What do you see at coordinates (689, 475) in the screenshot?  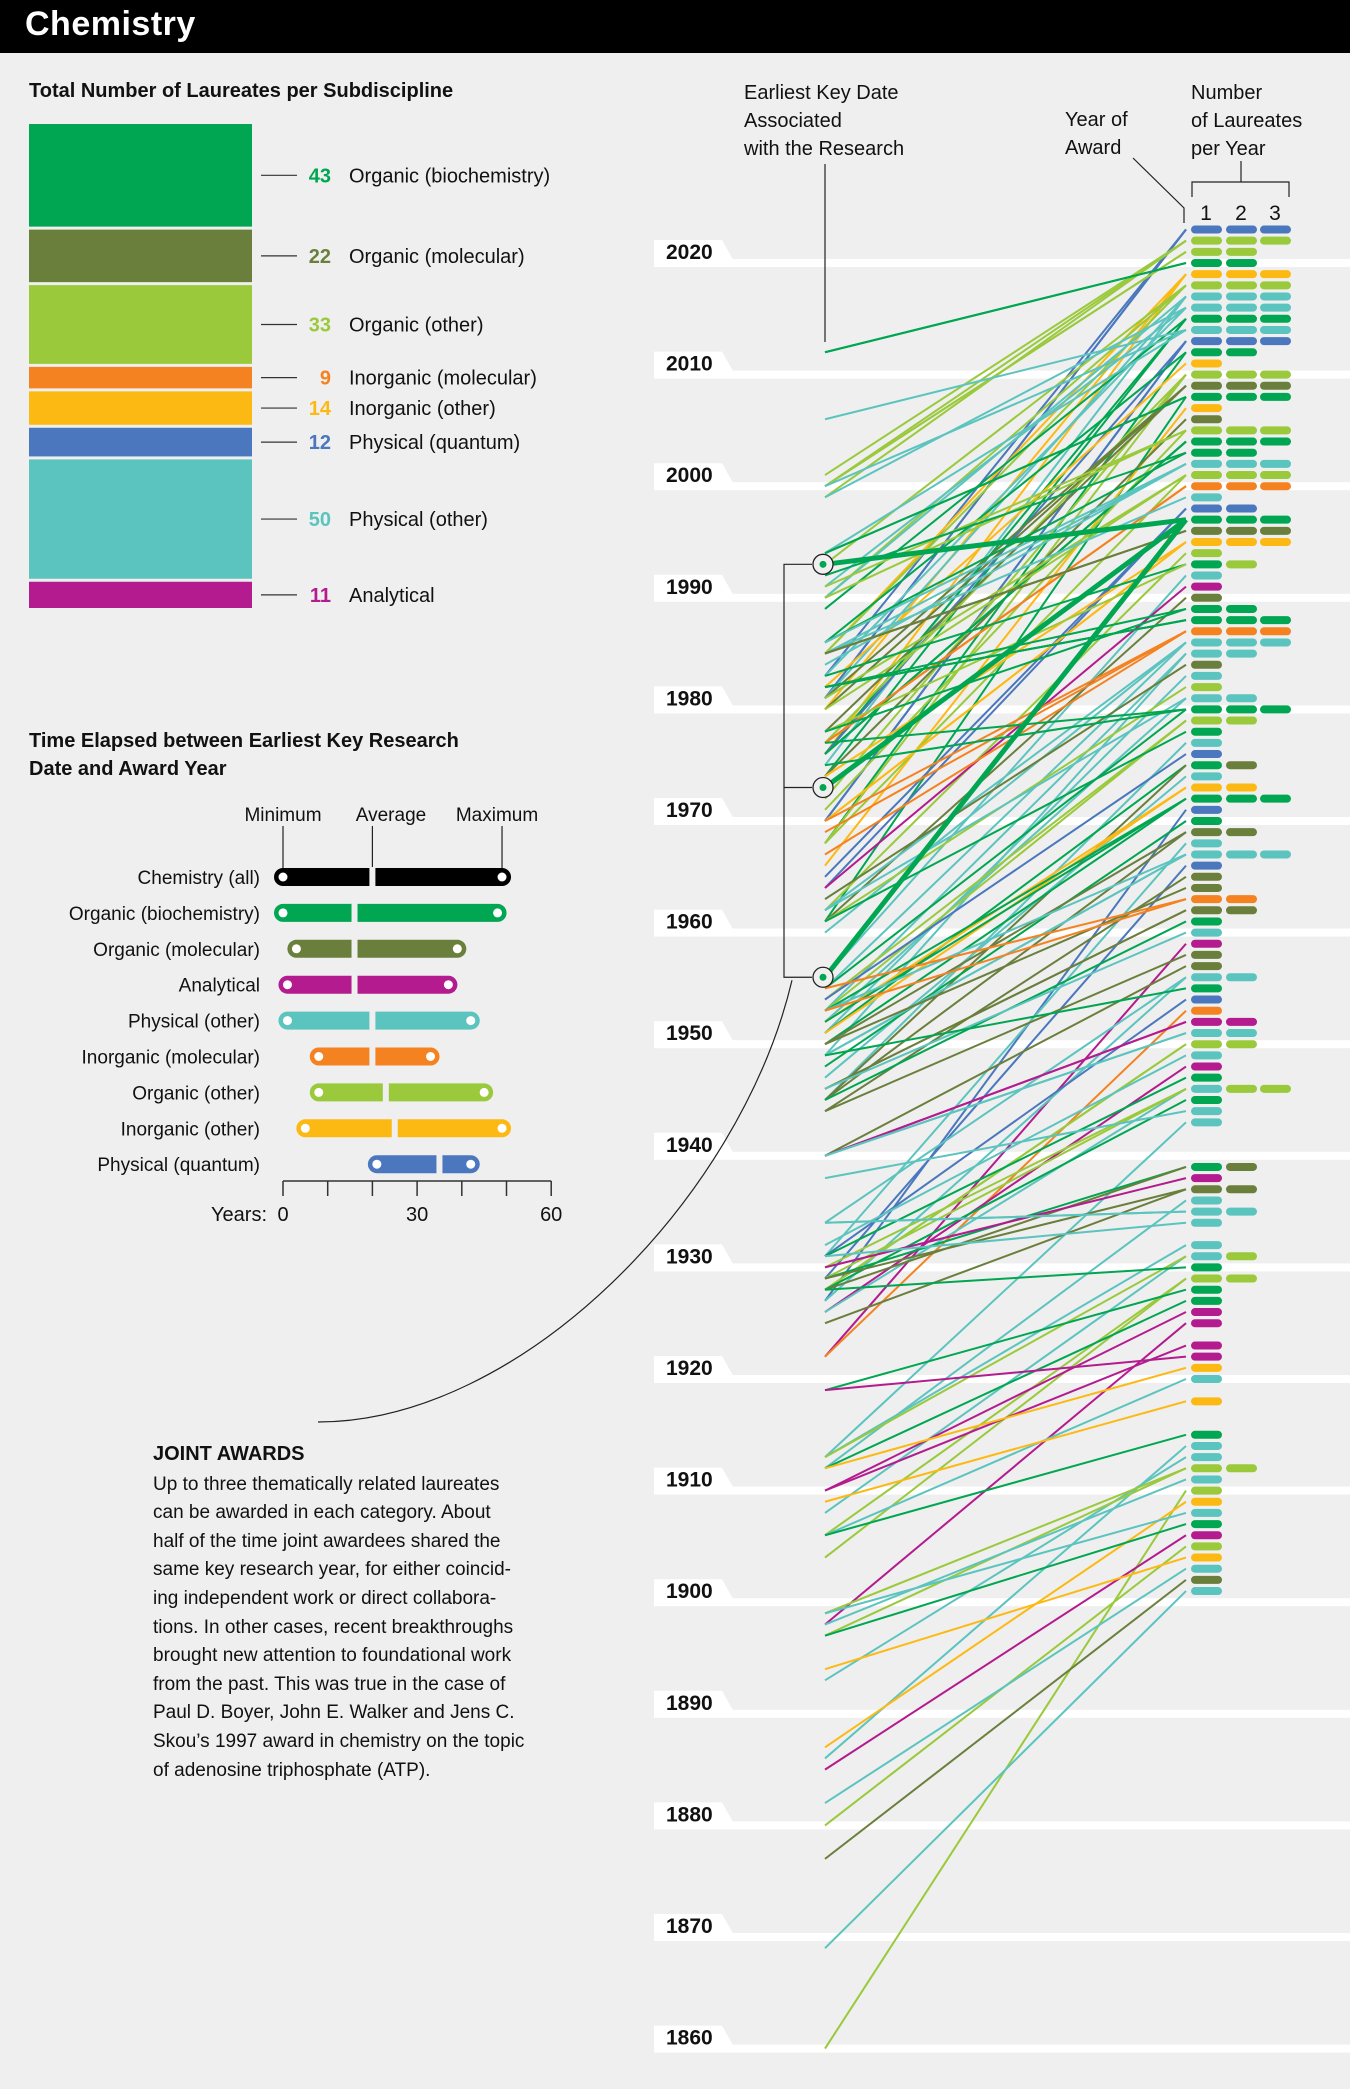 I see `year-tick-label: 2000` at bounding box center [689, 475].